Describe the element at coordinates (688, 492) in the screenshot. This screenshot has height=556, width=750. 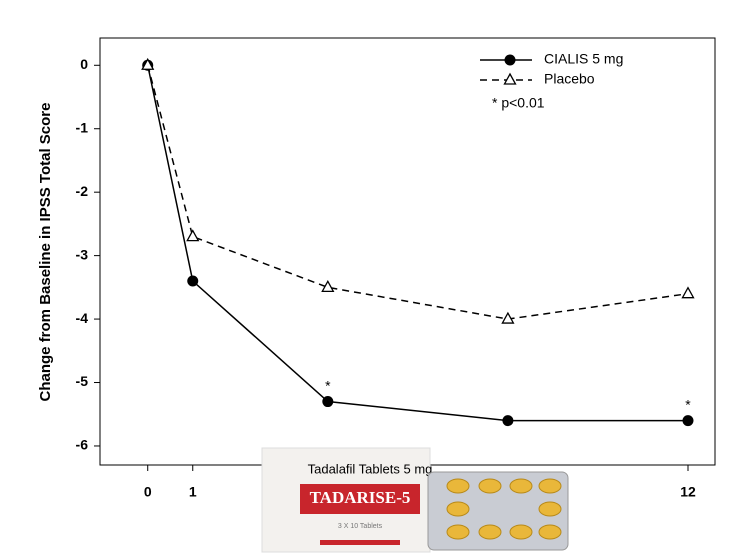
I see `x-tick-label: 12` at that location.